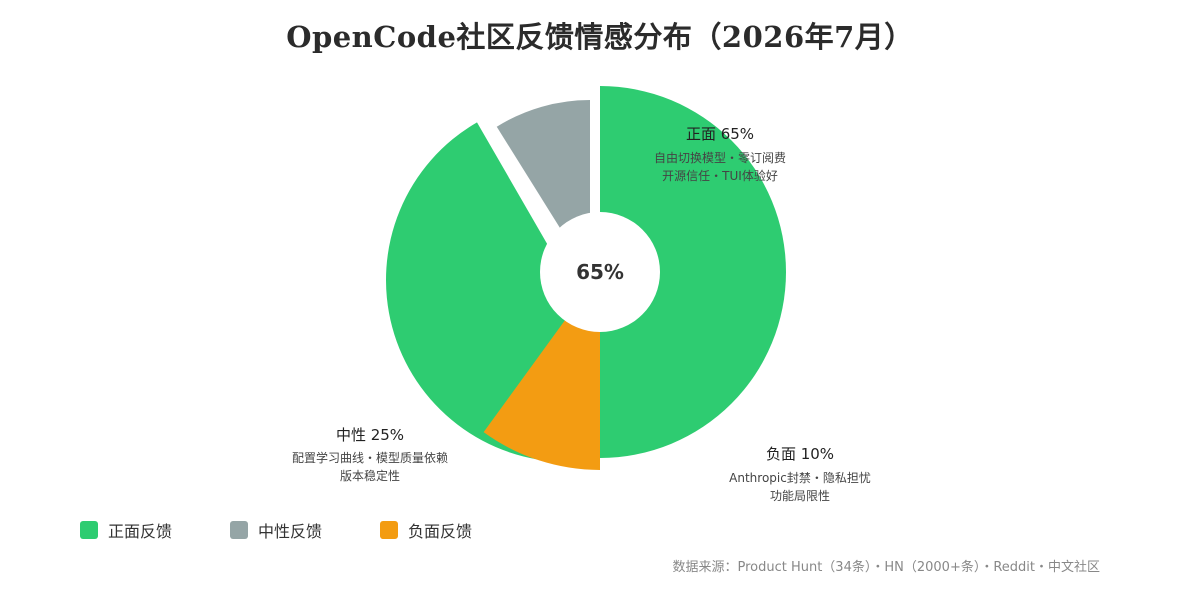  What do you see at coordinates (440, 531) in the screenshot?
I see `legend-label-negative: 负面反馈` at bounding box center [440, 531].